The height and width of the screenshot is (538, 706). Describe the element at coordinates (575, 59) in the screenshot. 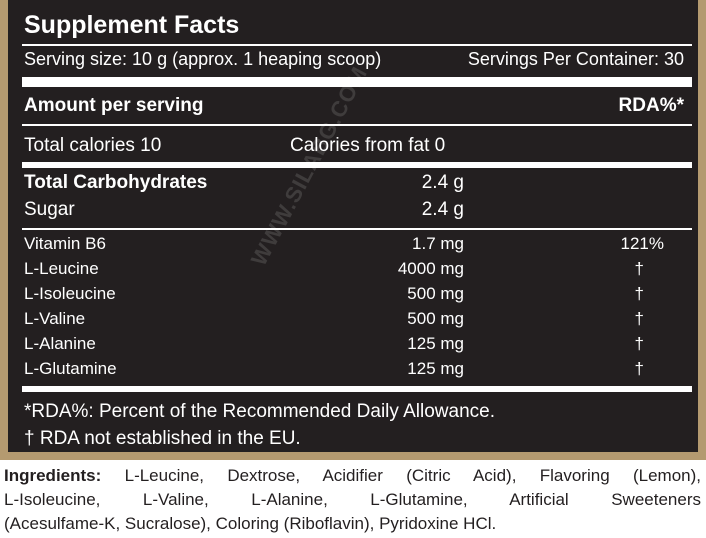

I see `servings-per-container: Servings Per Container: 30` at that location.